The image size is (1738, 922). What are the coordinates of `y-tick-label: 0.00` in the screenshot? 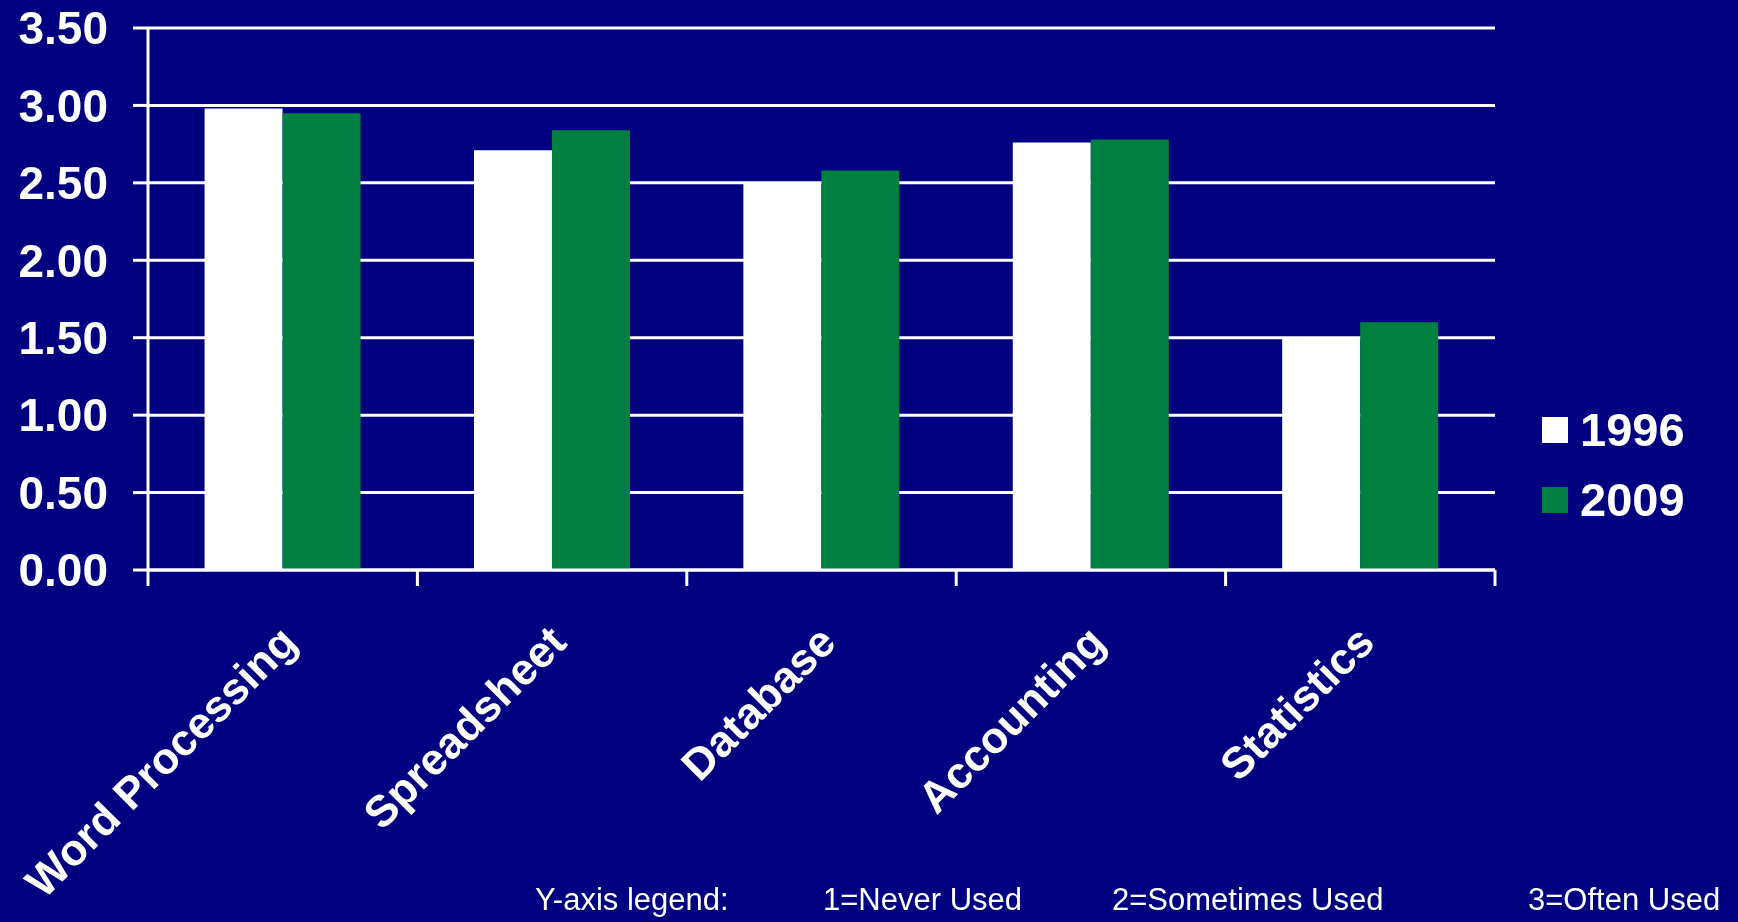 It's located at (63, 570).